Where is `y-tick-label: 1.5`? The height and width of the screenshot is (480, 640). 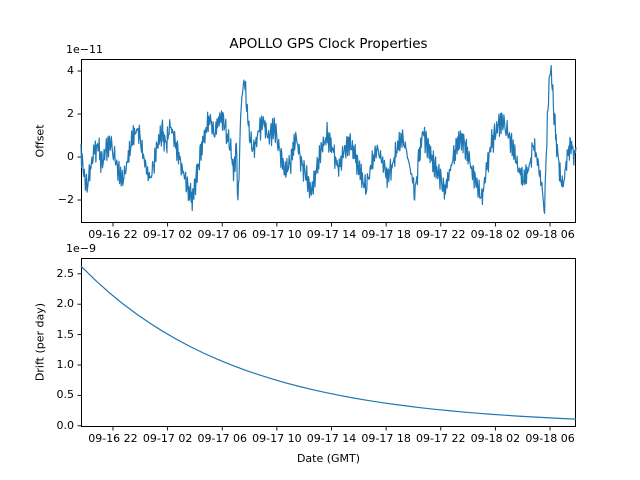
y-tick-label: 1.5 is located at coordinates (65, 334).